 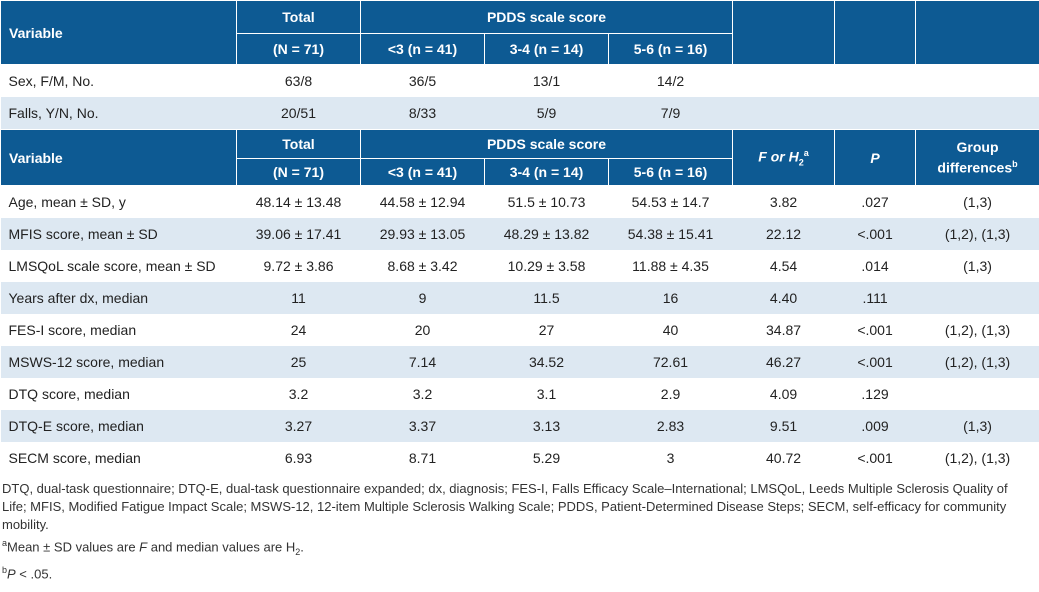 I want to click on row-label: Years after dx, median, so click(x=118, y=298).